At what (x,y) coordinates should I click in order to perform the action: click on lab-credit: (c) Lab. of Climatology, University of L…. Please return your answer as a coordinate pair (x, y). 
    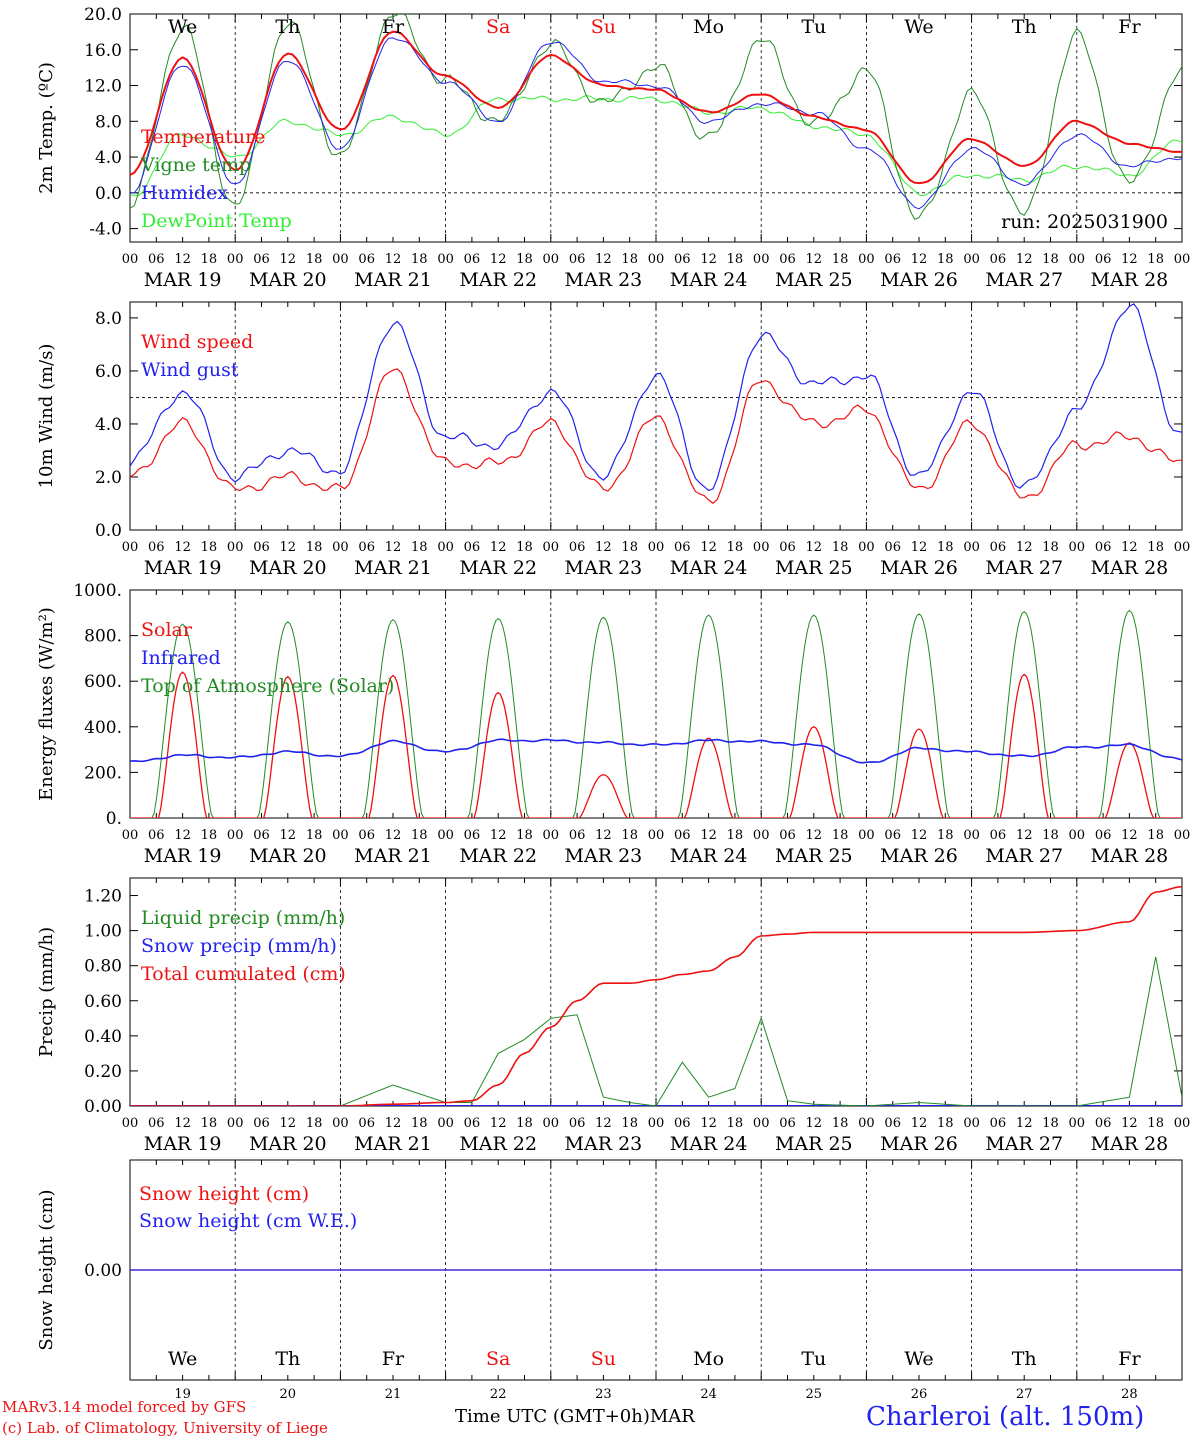
    Looking at the image, I should click on (165, 1428).